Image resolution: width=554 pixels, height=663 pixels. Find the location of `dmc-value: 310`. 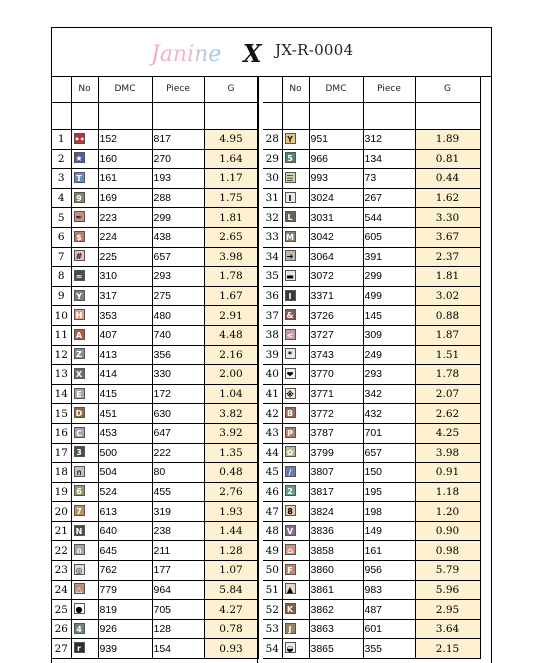

dmc-value: 310 is located at coordinates (125, 276).